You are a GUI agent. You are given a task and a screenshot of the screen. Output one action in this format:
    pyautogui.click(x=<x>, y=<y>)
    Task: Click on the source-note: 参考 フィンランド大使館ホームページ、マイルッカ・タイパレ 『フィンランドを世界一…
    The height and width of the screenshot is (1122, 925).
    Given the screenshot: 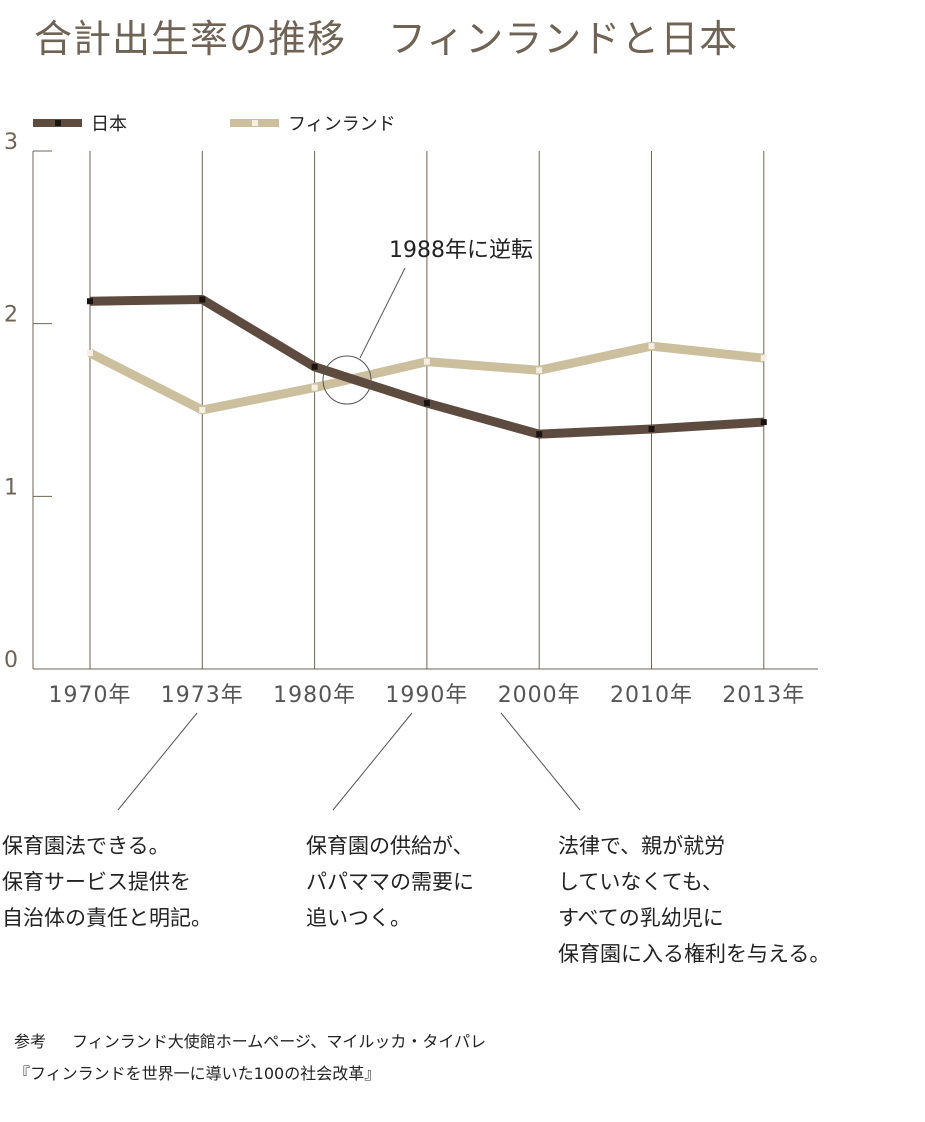 What is the action you would take?
    pyautogui.click(x=250, y=1058)
    